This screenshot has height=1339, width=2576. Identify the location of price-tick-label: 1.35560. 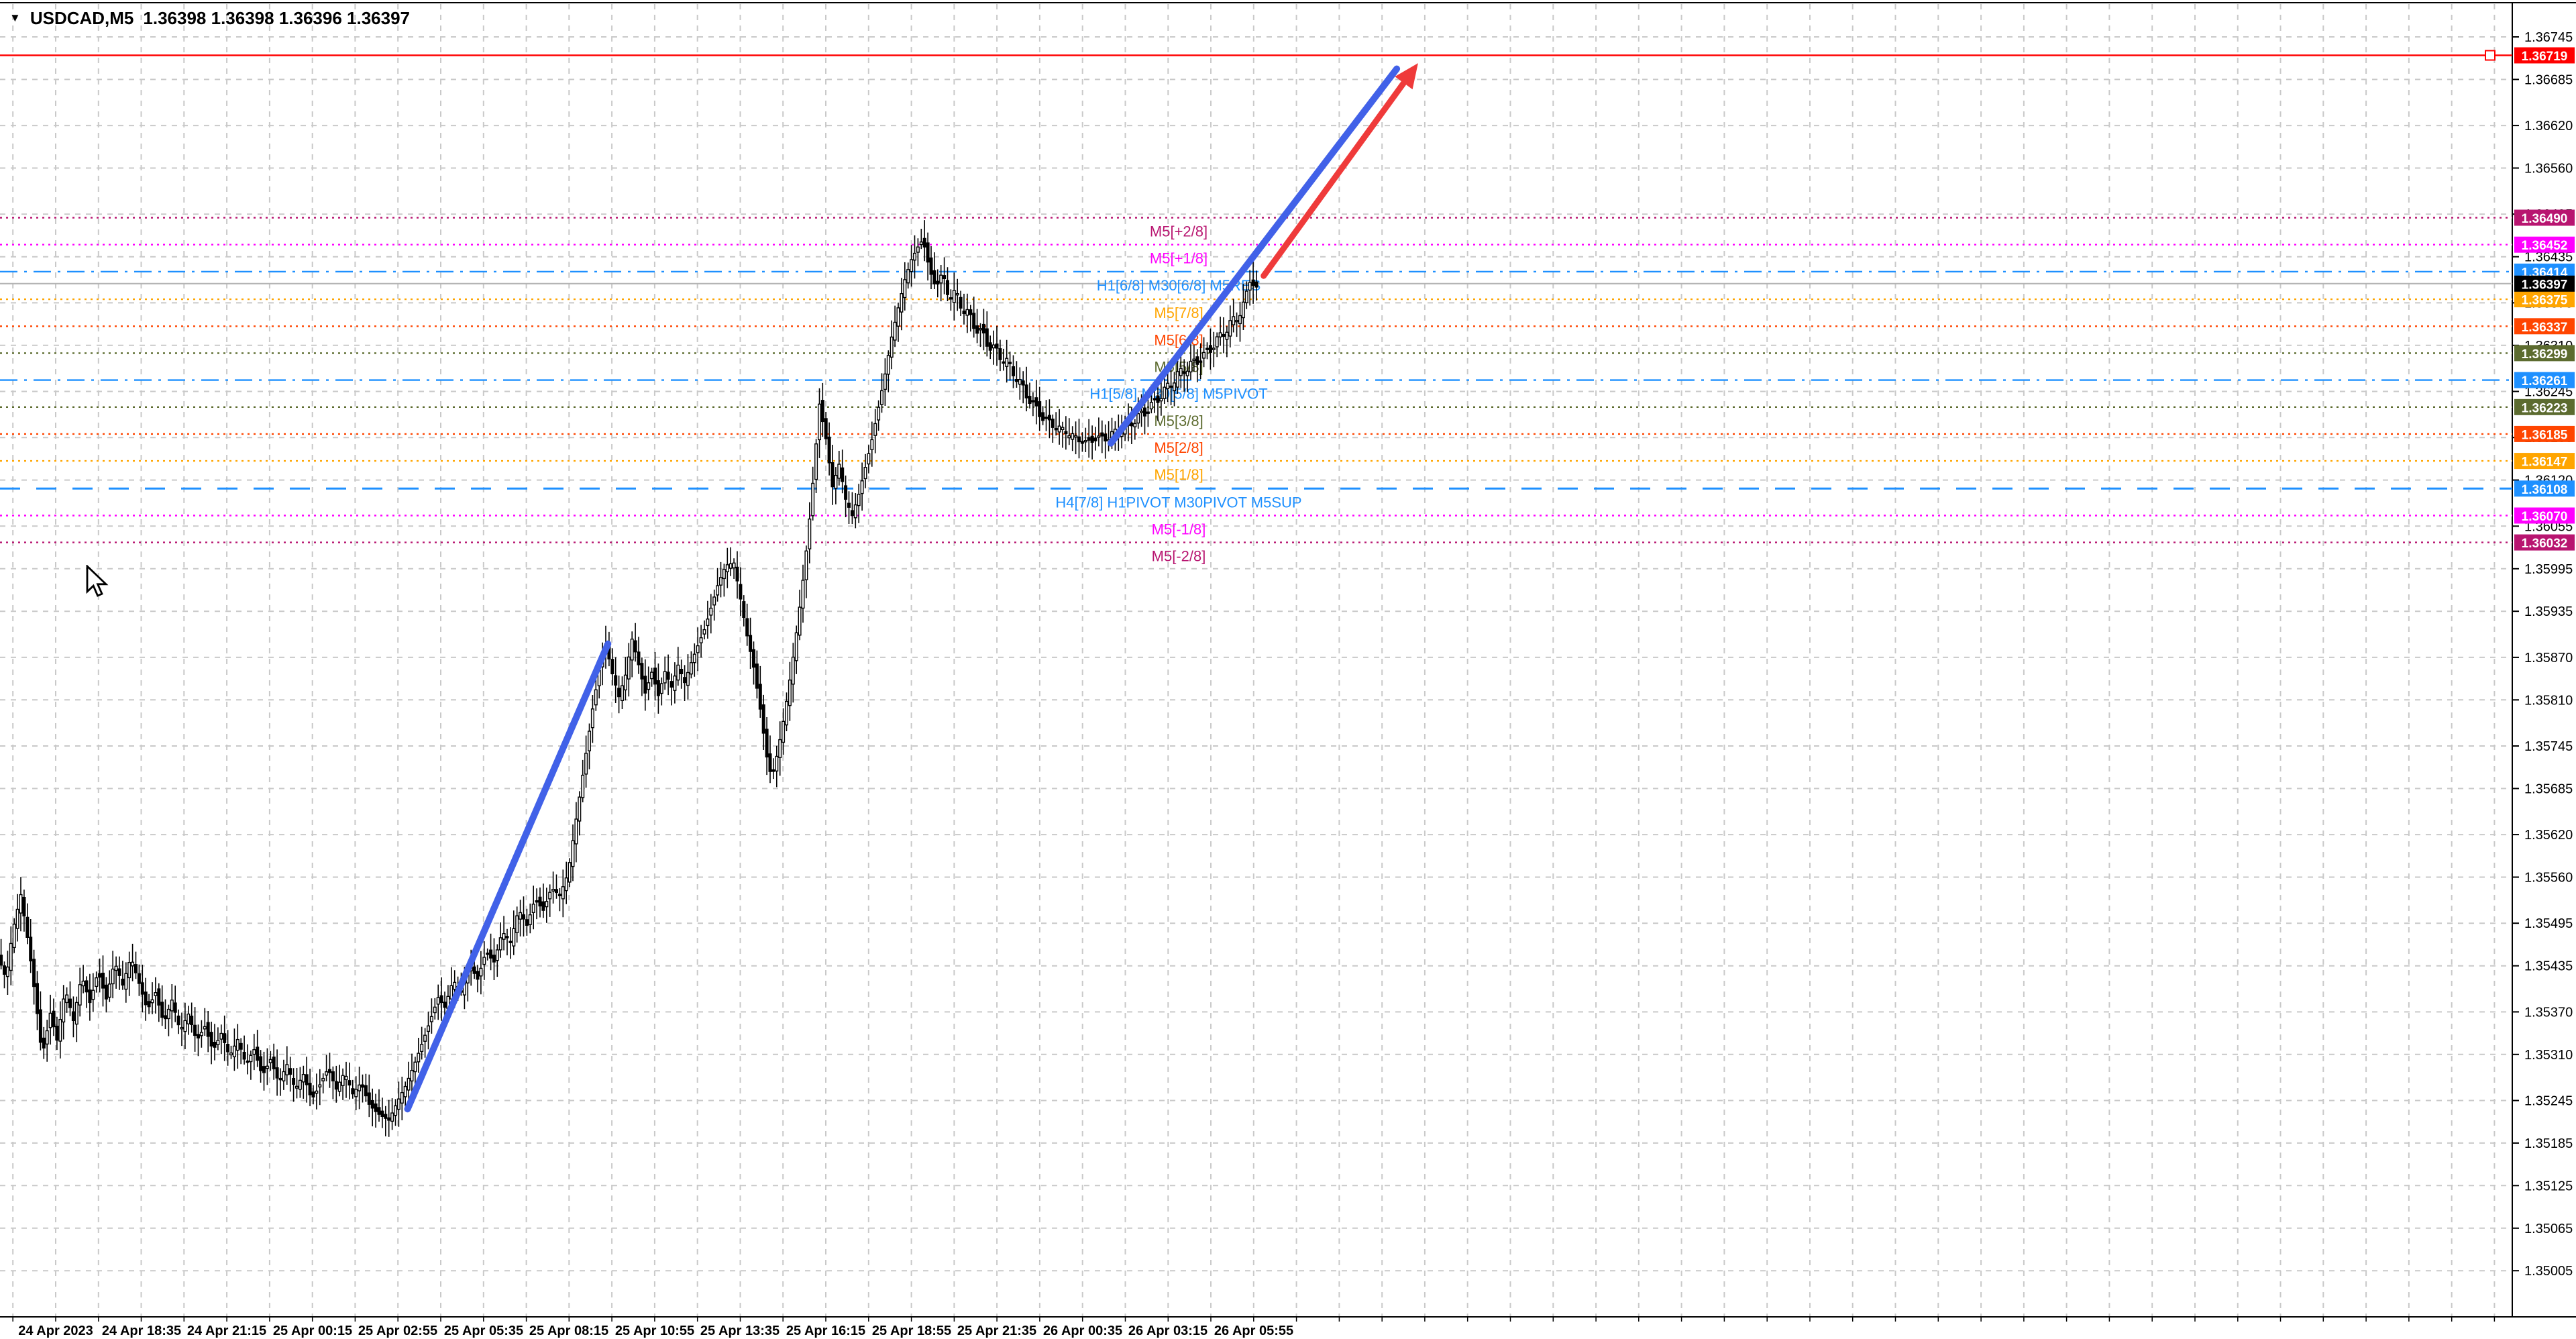
(2548, 878).